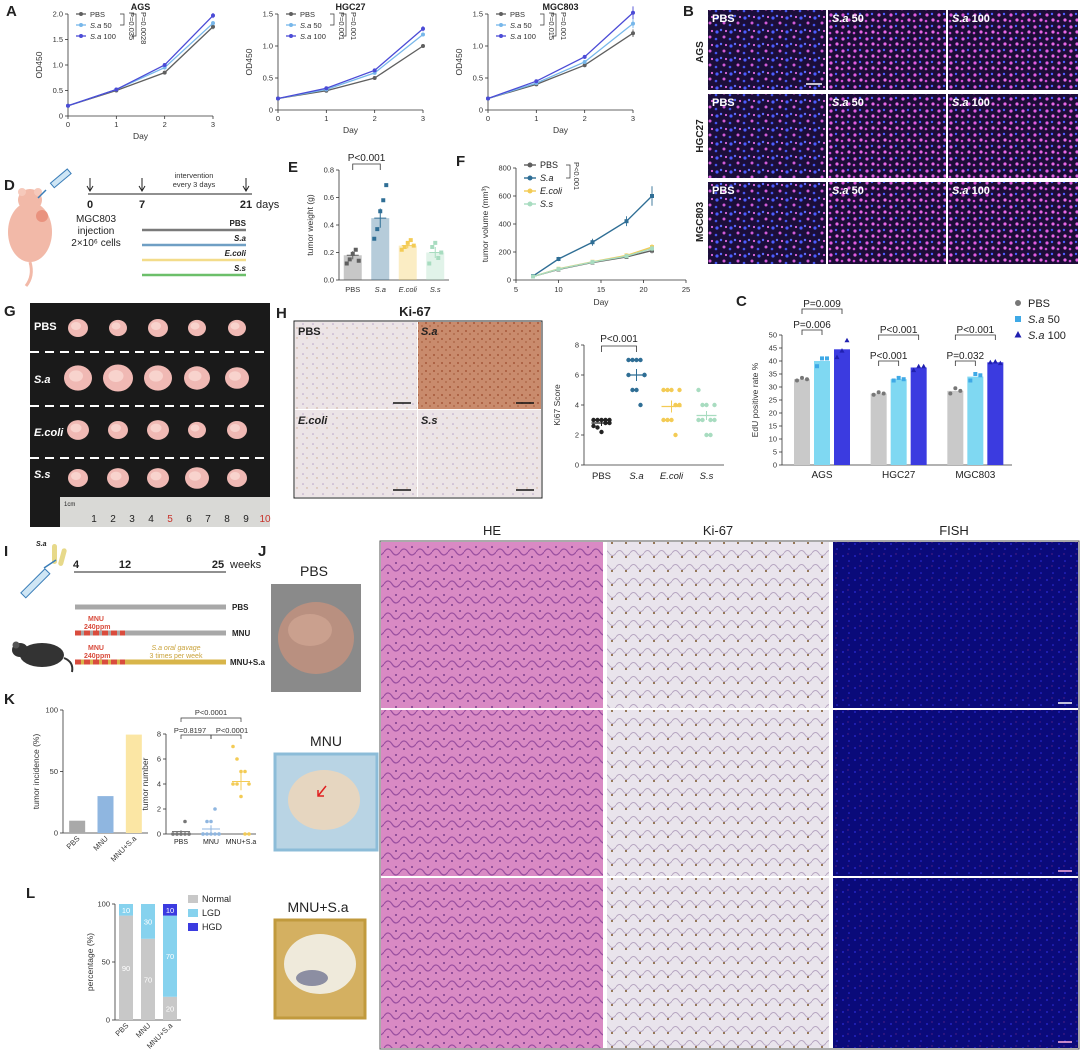 This screenshot has width=1080, height=1053. Describe the element at coordinates (504, 252) in the screenshot. I see `y-tick-label: 200` at that location.